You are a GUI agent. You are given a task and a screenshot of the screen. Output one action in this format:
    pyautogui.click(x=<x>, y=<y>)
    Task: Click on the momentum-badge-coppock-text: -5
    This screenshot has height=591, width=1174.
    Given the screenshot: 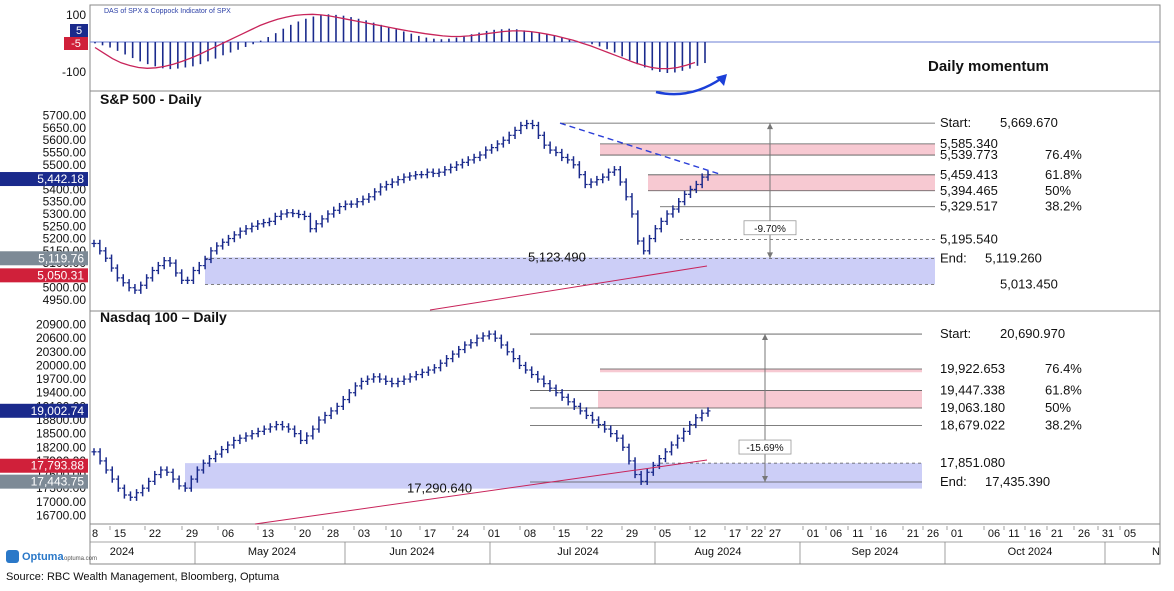 What is the action you would take?
    pyautogui.click(x=76, y=44)
    